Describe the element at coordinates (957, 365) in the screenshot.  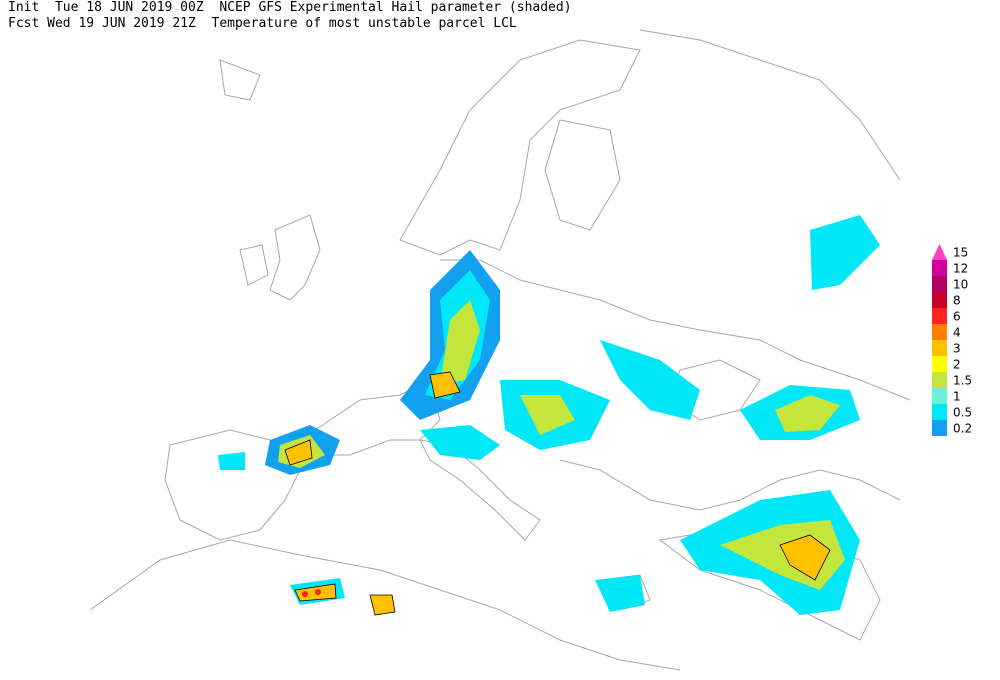
I see `legend-label: 2` at that location.